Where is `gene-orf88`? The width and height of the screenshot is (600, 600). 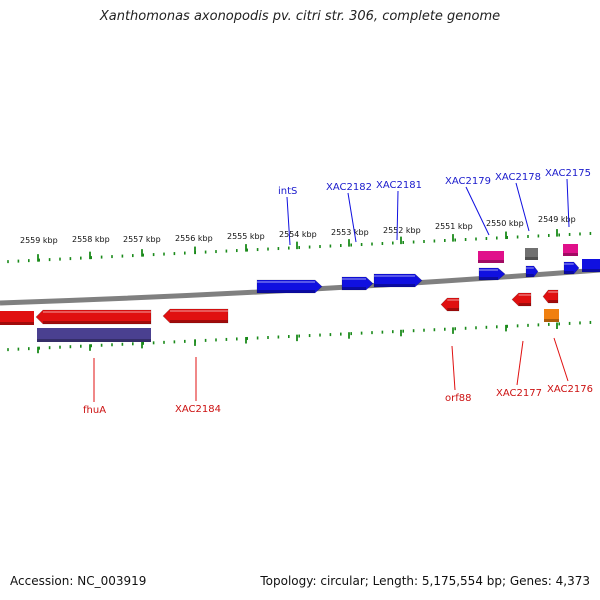 gene-orf88 is located at coordinates (450, 304).